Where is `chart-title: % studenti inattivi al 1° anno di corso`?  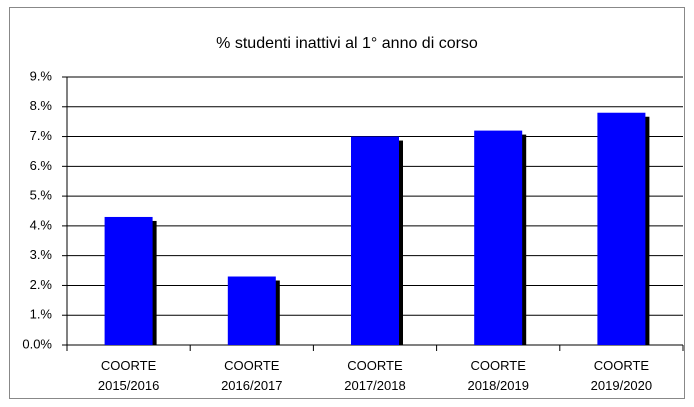 chart-title: % studenti inattivi al 1° anno di corso is located at coordinates (347, 43).